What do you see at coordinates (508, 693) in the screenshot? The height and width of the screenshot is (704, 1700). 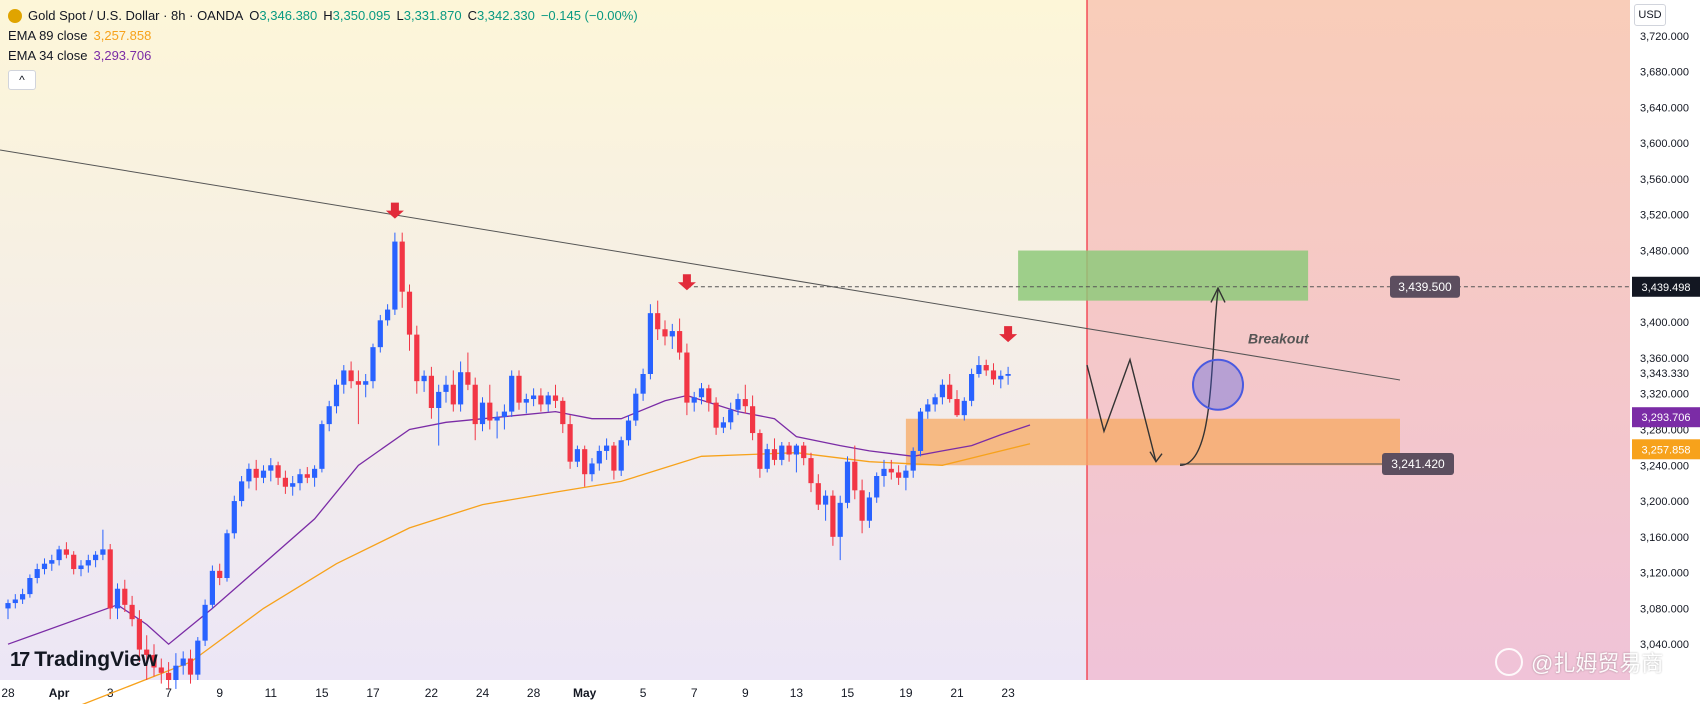 I see `time-axis: 28 Apr 3 7 9 11 15 17 22 24 28 May 5 7 9 13 15 19 21 23` at bounding box center [508, 693].